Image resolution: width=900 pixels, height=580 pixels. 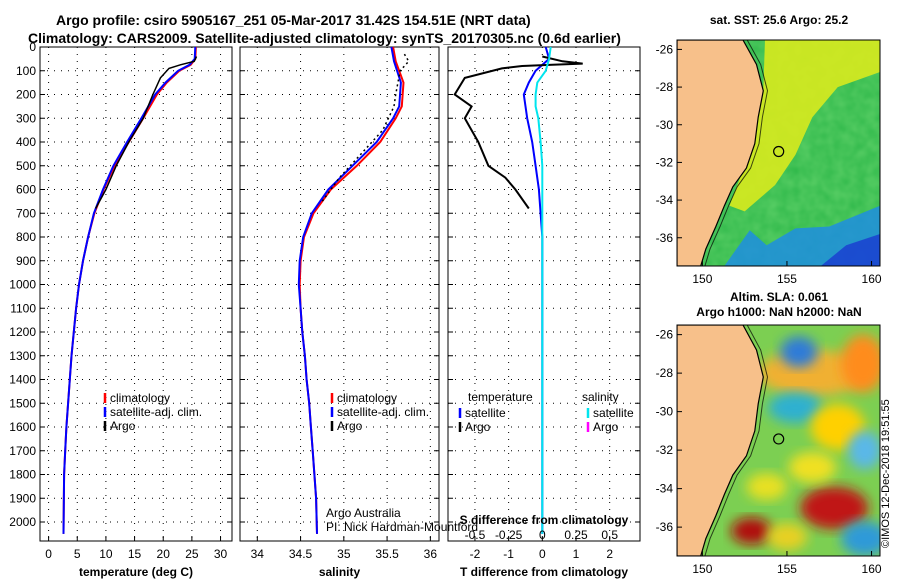 What do you see at coordinates (387, 554) in the screenshot?
I see `salinity-profile-xtick-label: 35.5` at bounding box center [387, 554].